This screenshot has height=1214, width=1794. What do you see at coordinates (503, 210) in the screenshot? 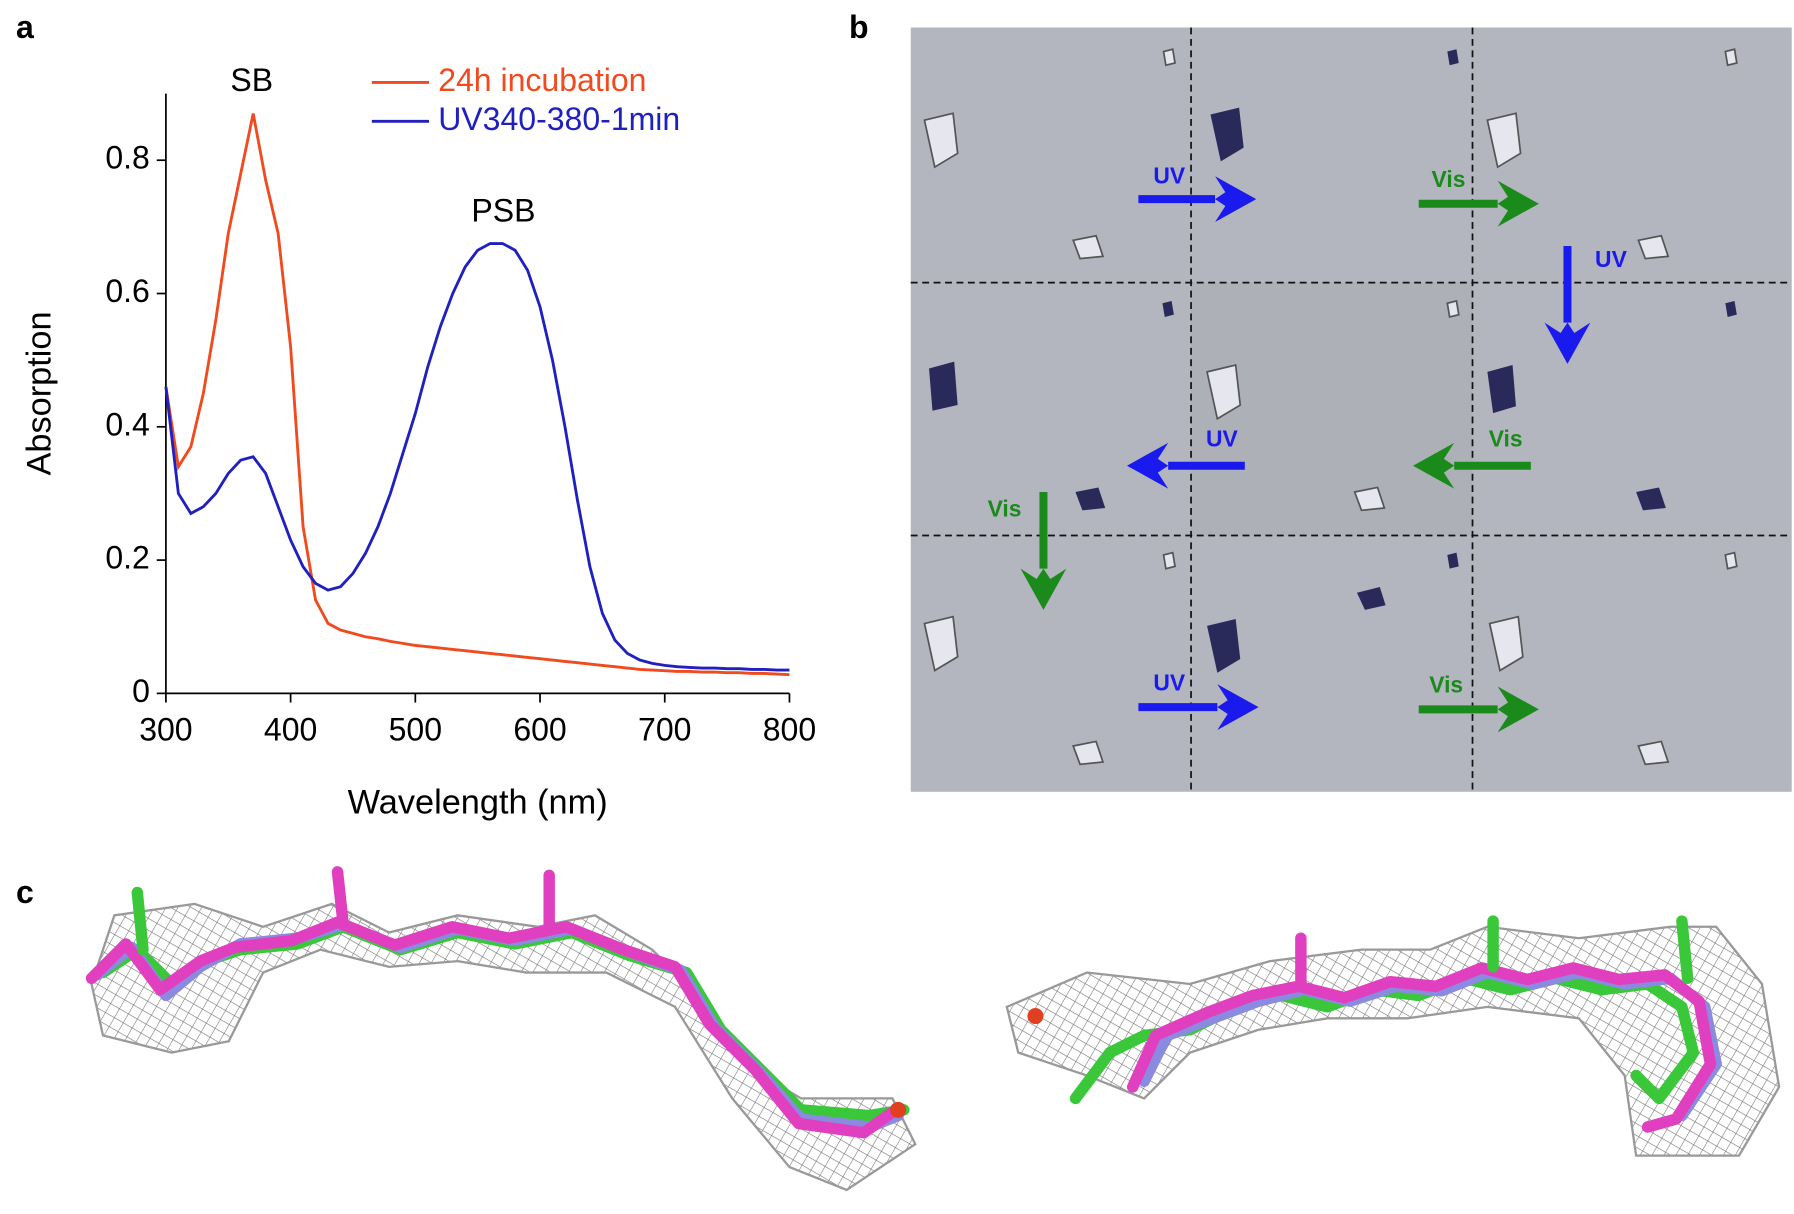
I see `annotation: PSB` at bounding box center [503, 210].